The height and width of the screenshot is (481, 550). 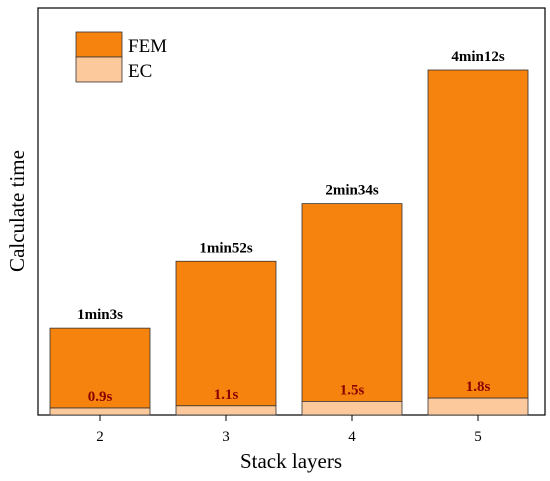 I want to click on legend-label-fem: FEM, so click(x=147, y=46).